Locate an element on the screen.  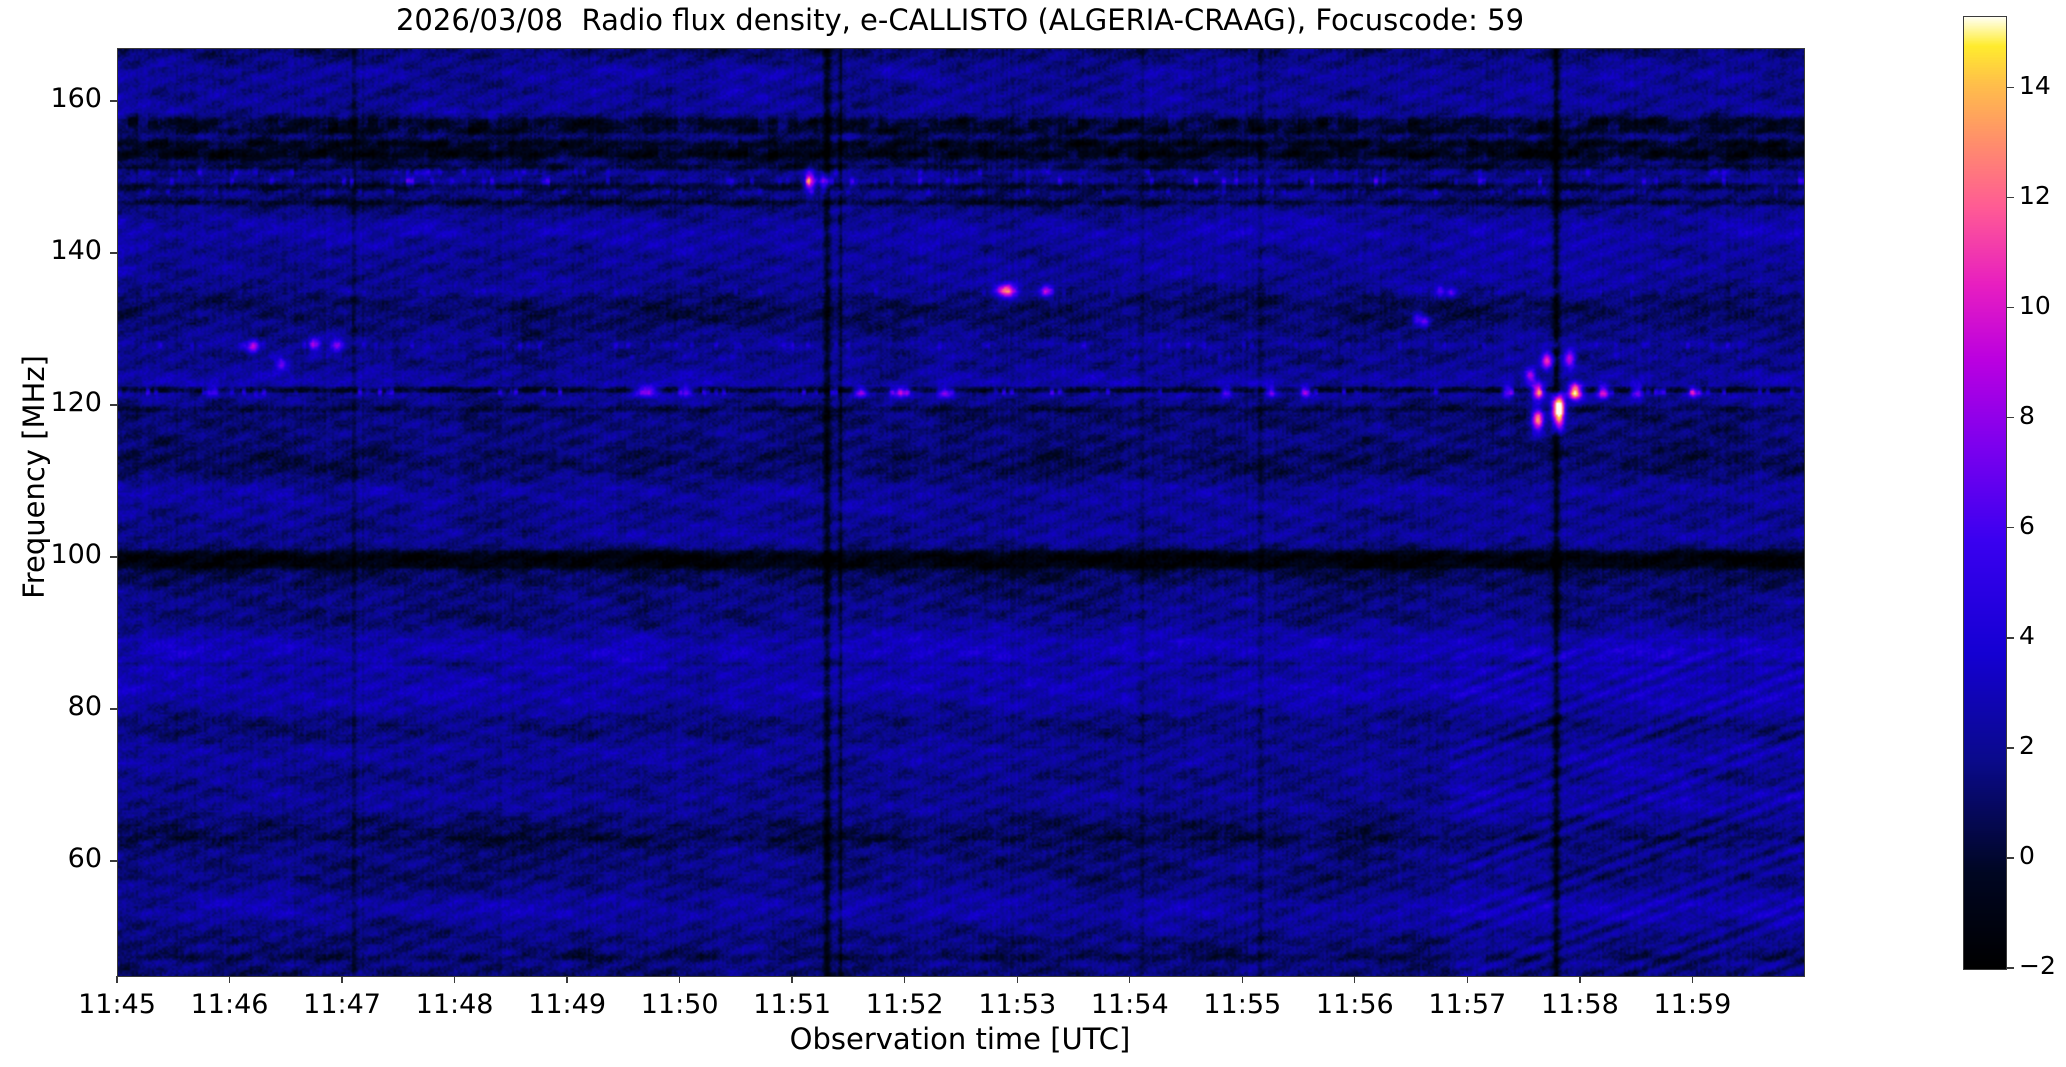
colorbar is located at coordinates (1985, 493).